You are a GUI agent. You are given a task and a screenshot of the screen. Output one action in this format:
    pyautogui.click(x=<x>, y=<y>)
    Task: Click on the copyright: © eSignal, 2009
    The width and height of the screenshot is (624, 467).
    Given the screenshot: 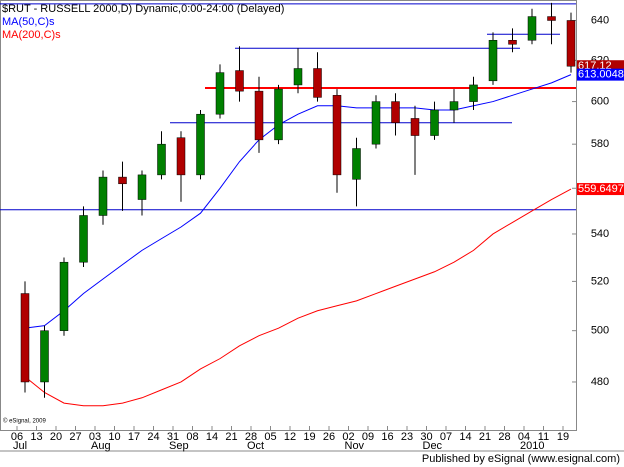 What is the action you would take?
    pyautogui.click(x=24, y=421)
    